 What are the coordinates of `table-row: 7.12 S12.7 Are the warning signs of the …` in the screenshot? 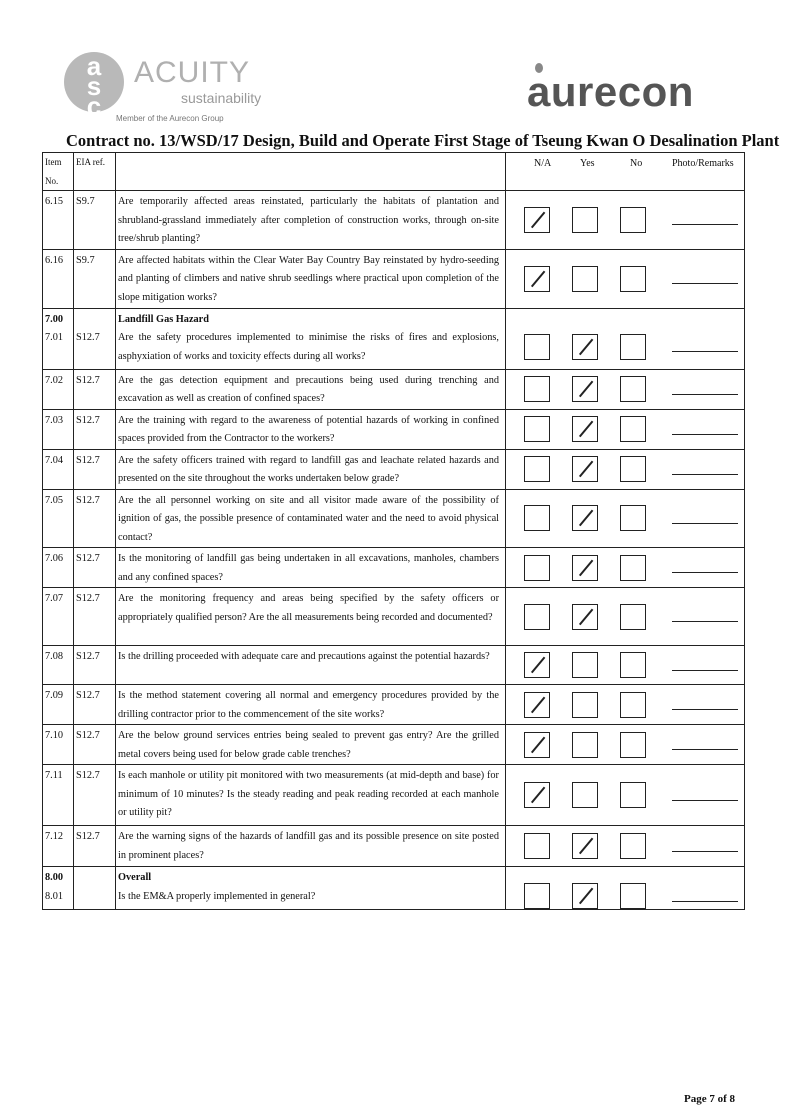 It's located at (393, 846).